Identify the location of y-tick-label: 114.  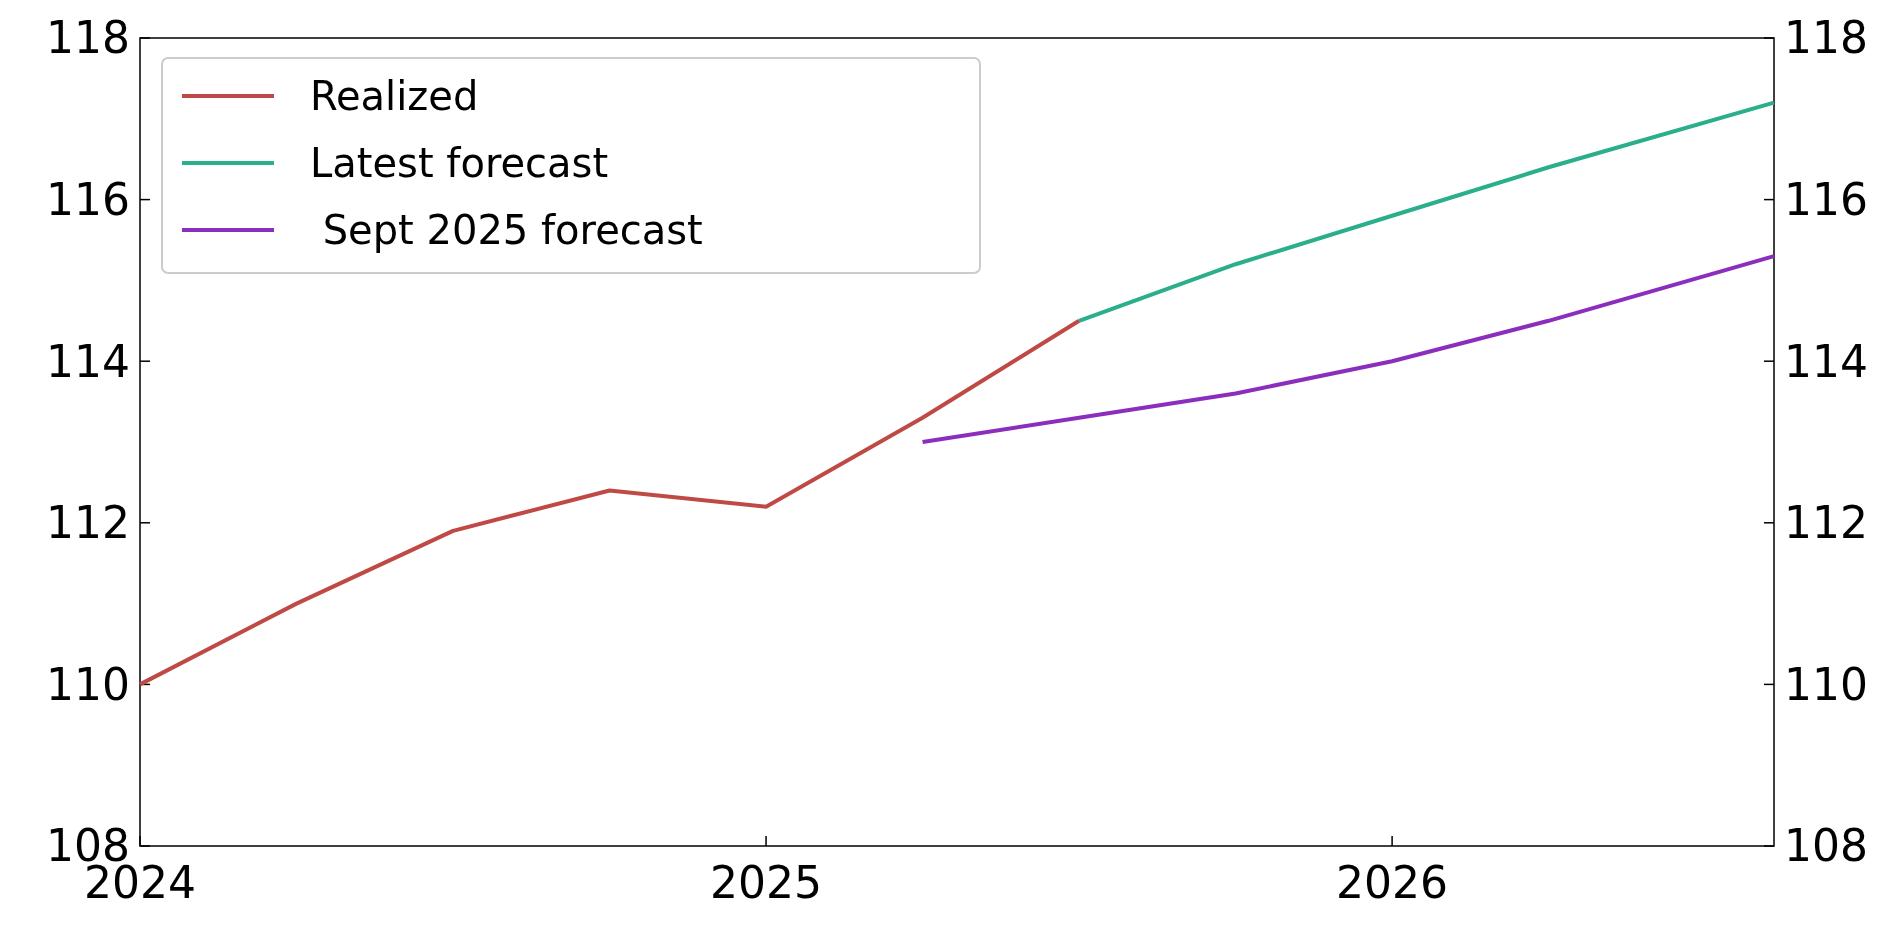
(88, 361).